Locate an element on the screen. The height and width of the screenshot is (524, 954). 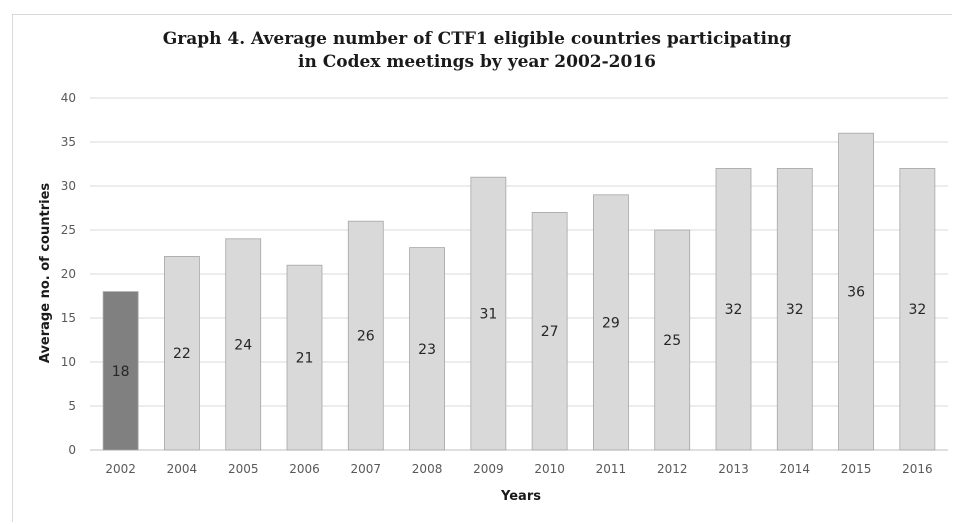
bar-2013 is located at coordinates (733, 309).